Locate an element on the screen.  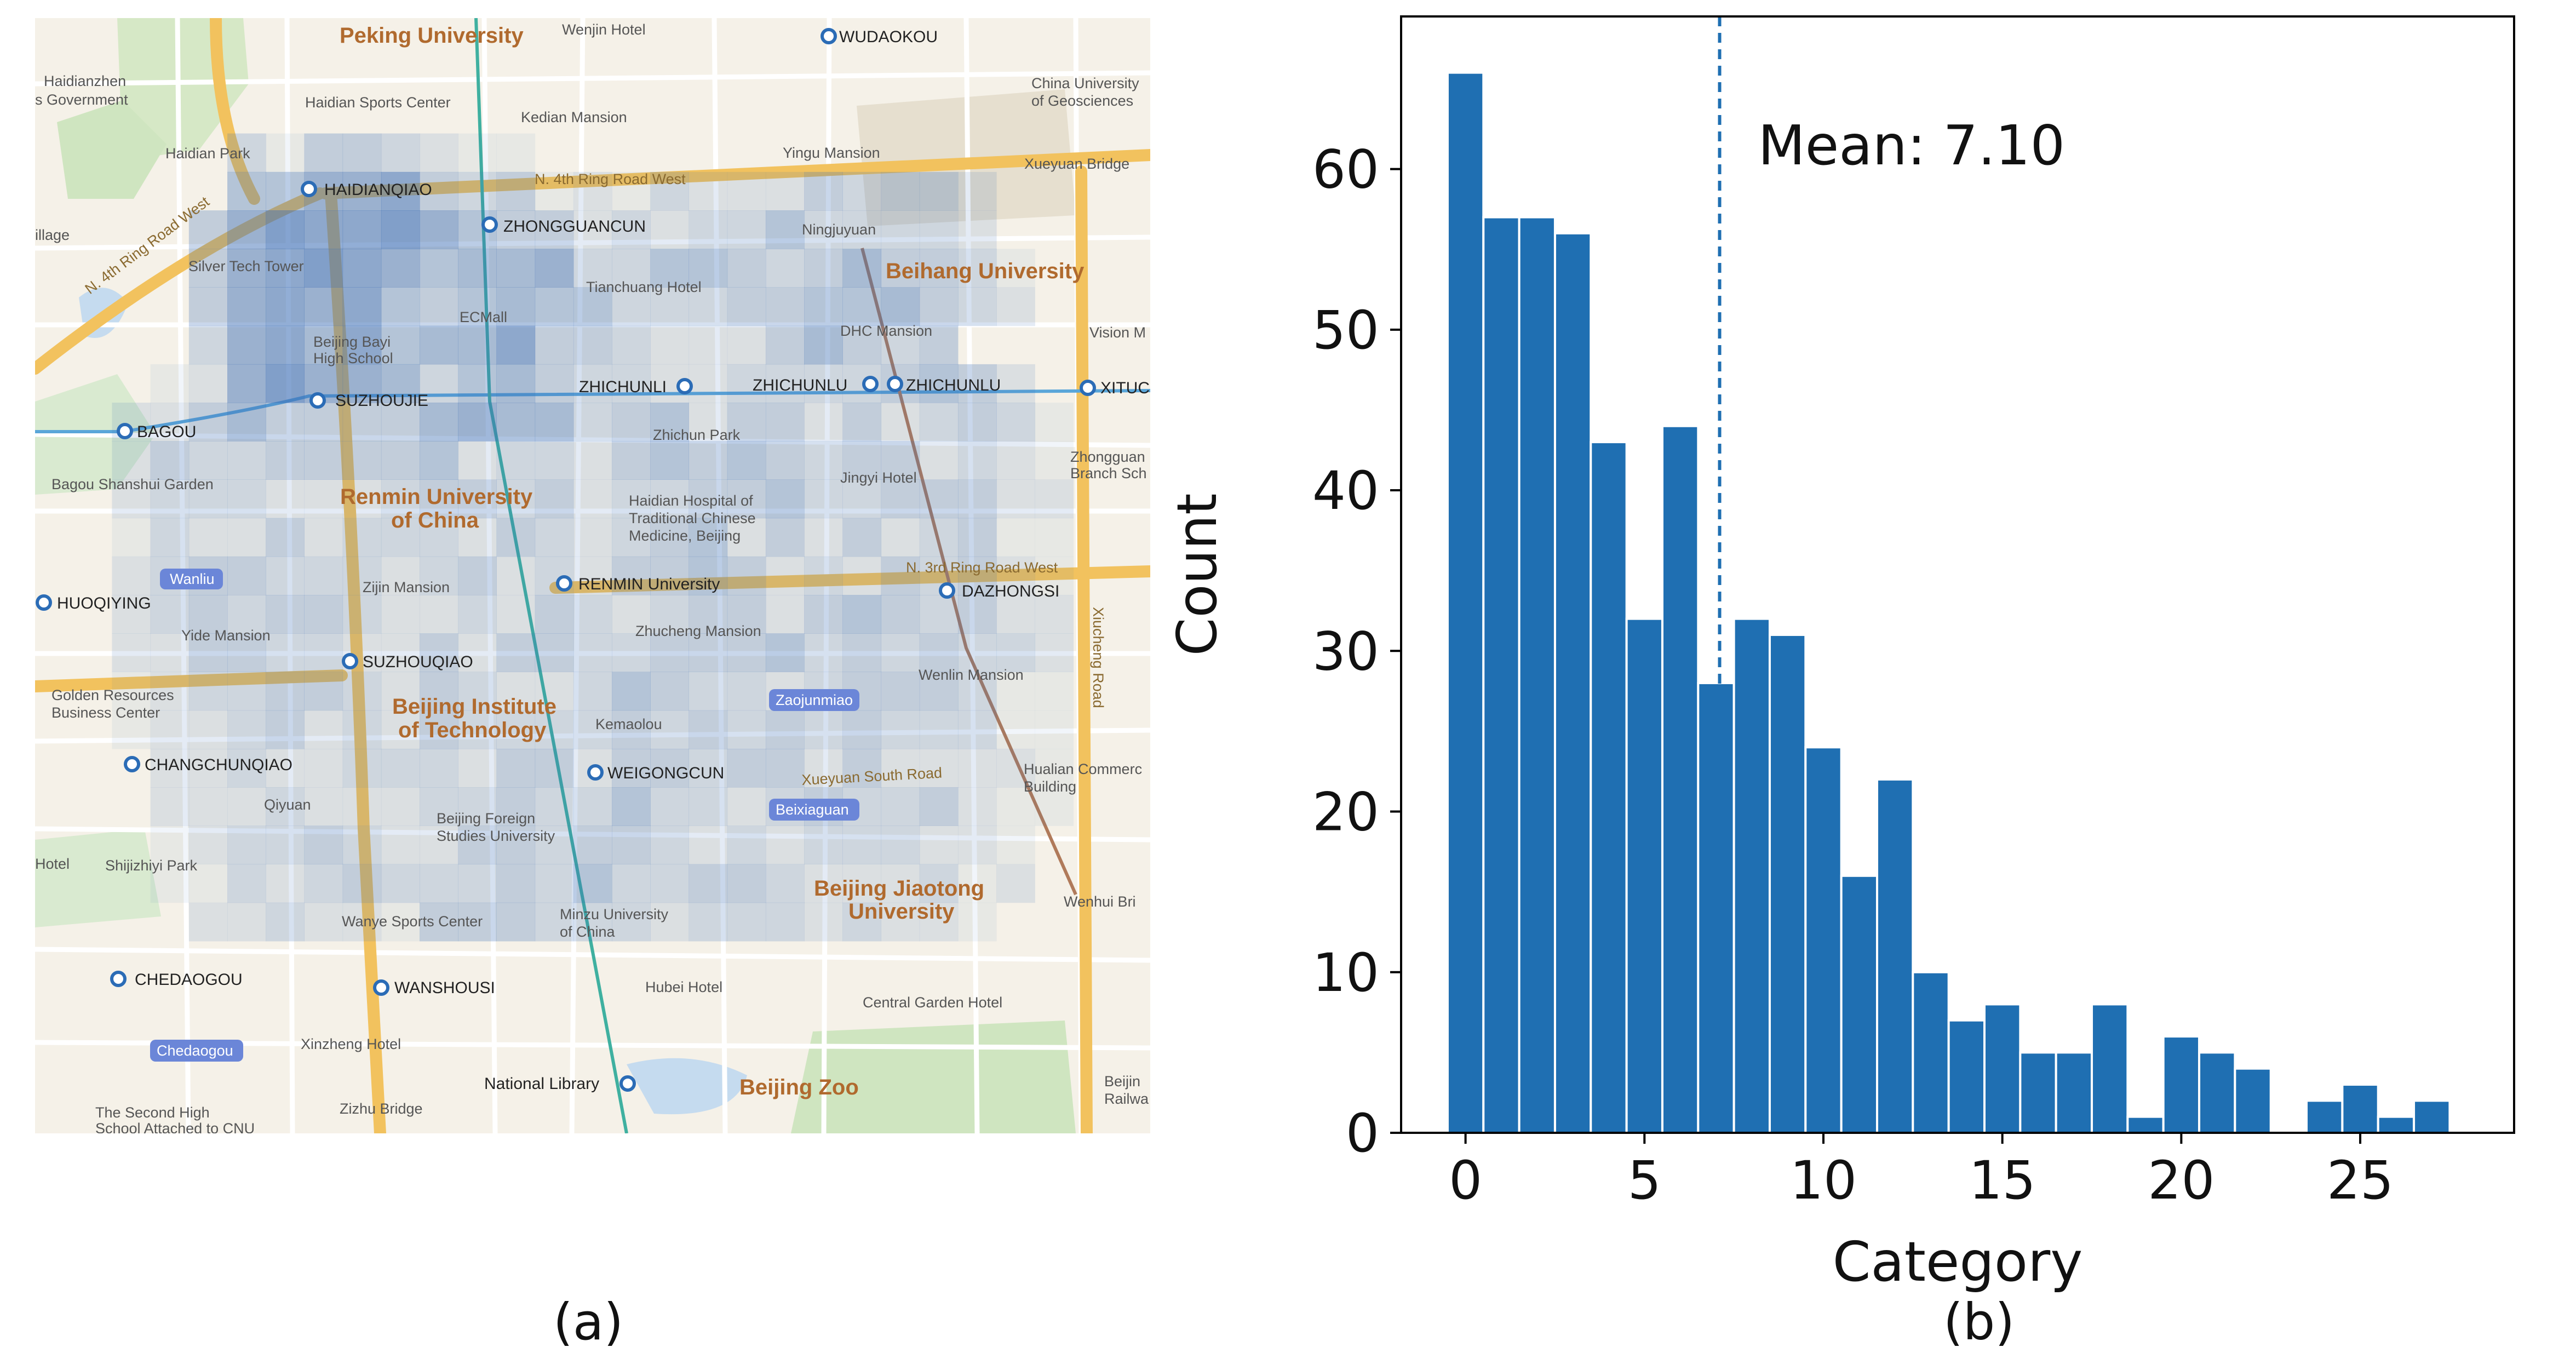
x-tick-label: 15 is located at coordinates (2003, 1181).